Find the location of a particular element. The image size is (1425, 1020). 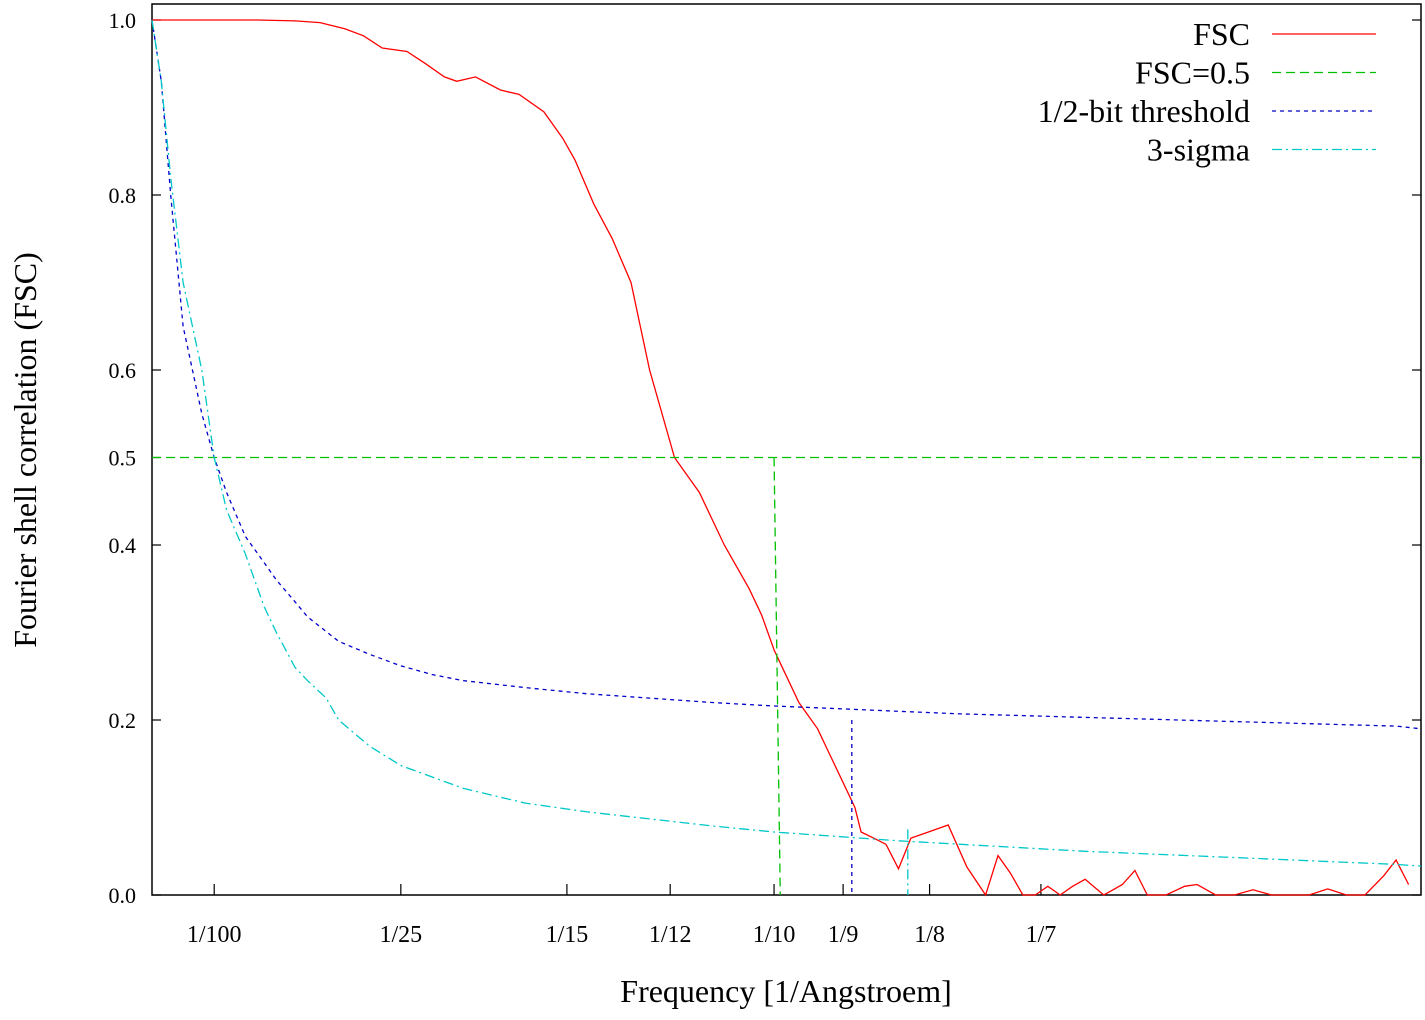

x-tick-label: 1/8 is located at coordinates (929, 935).